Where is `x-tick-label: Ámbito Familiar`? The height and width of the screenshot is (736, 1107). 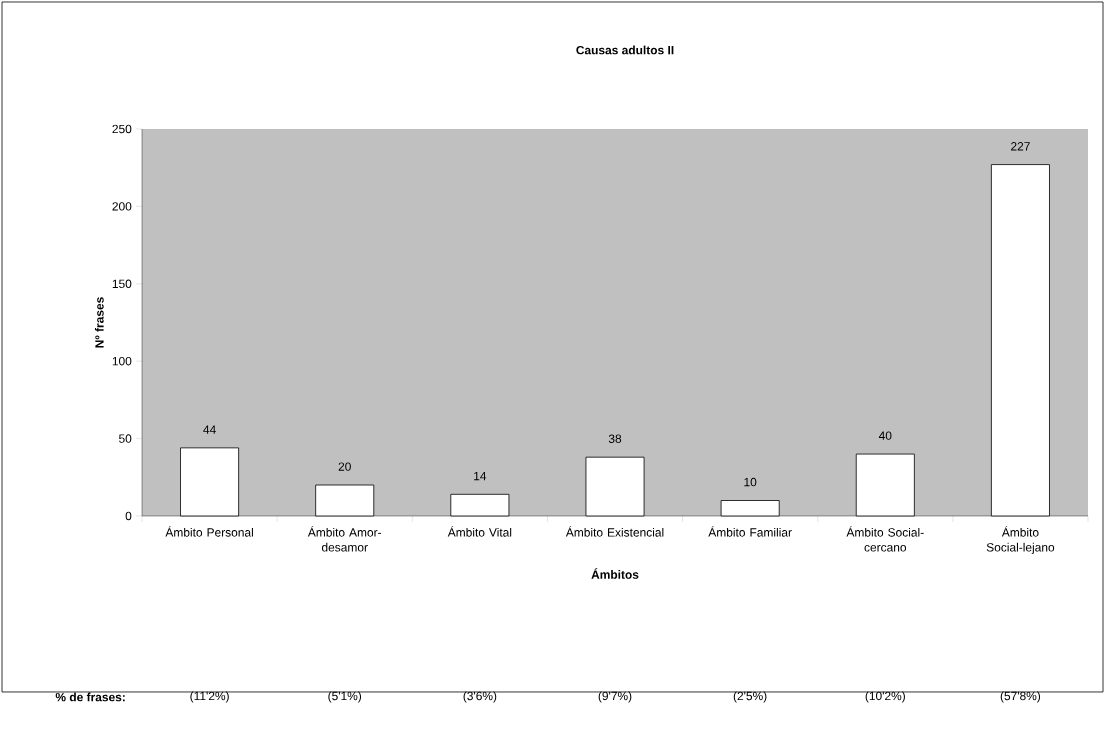 x-tick-label: Ámbito Familiar is located at coordinates (750, 531).